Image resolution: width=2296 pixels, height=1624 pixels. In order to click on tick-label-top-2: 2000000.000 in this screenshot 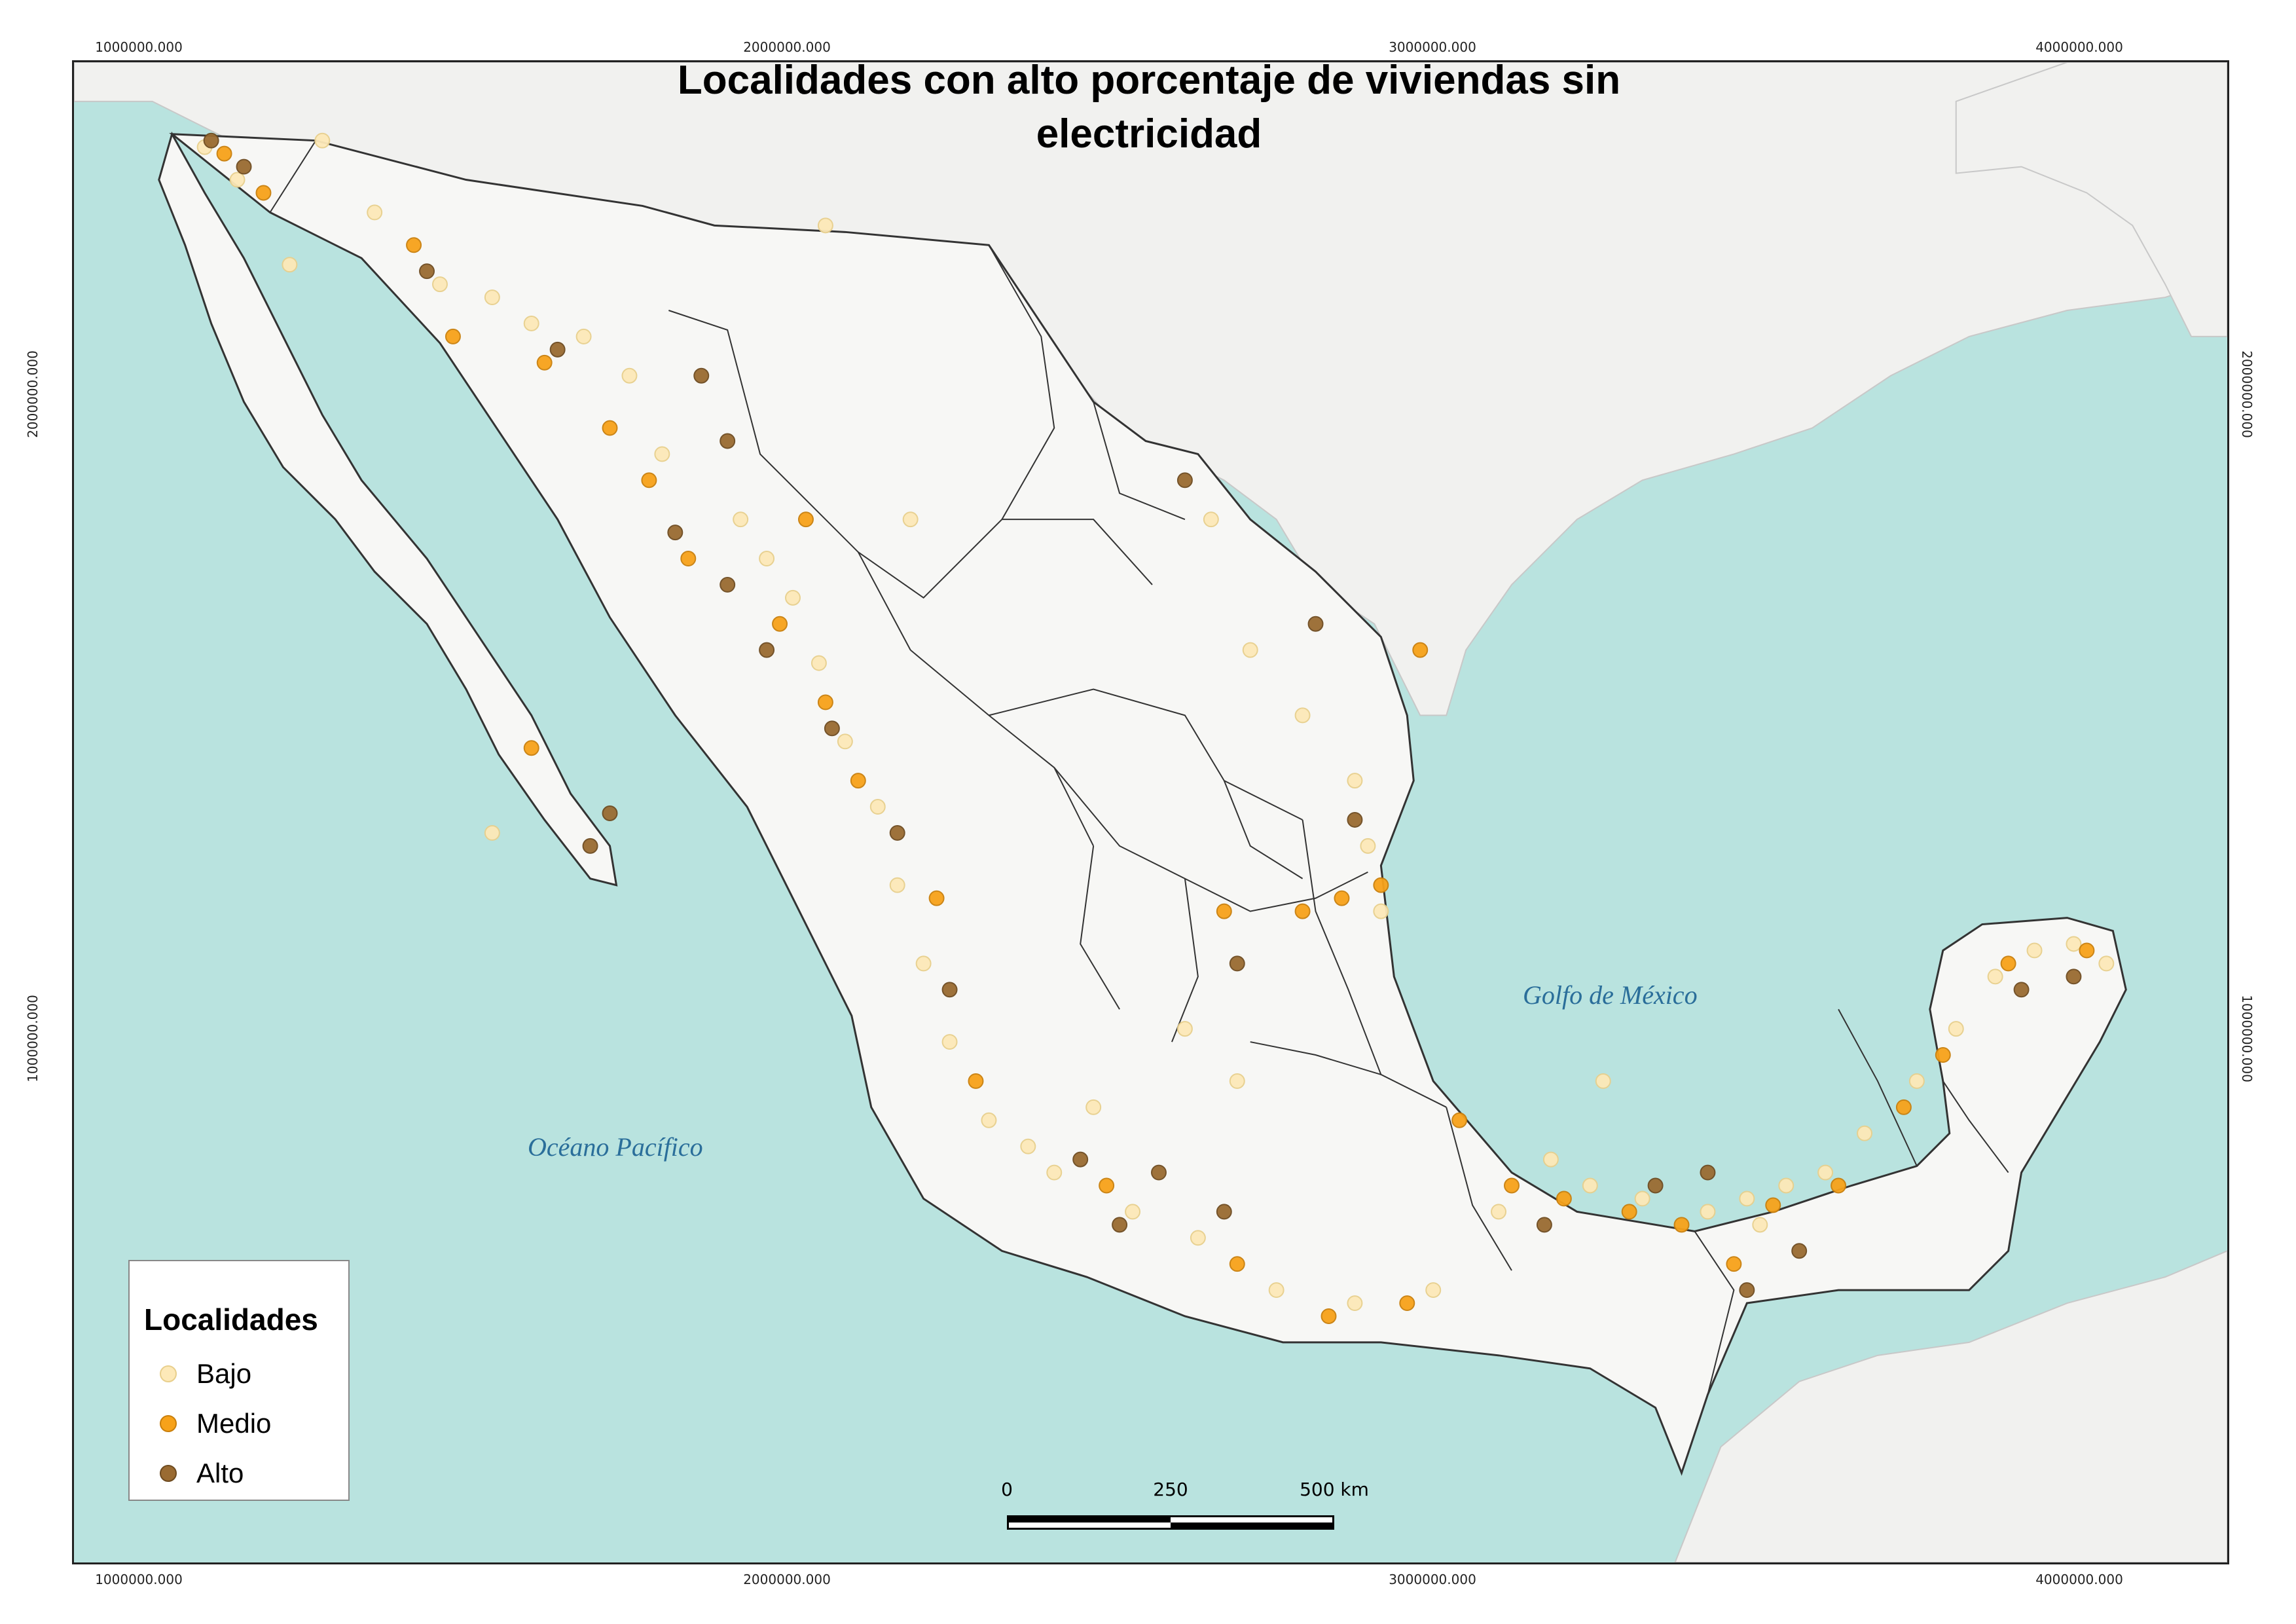, I will do `click(787, 47)`.